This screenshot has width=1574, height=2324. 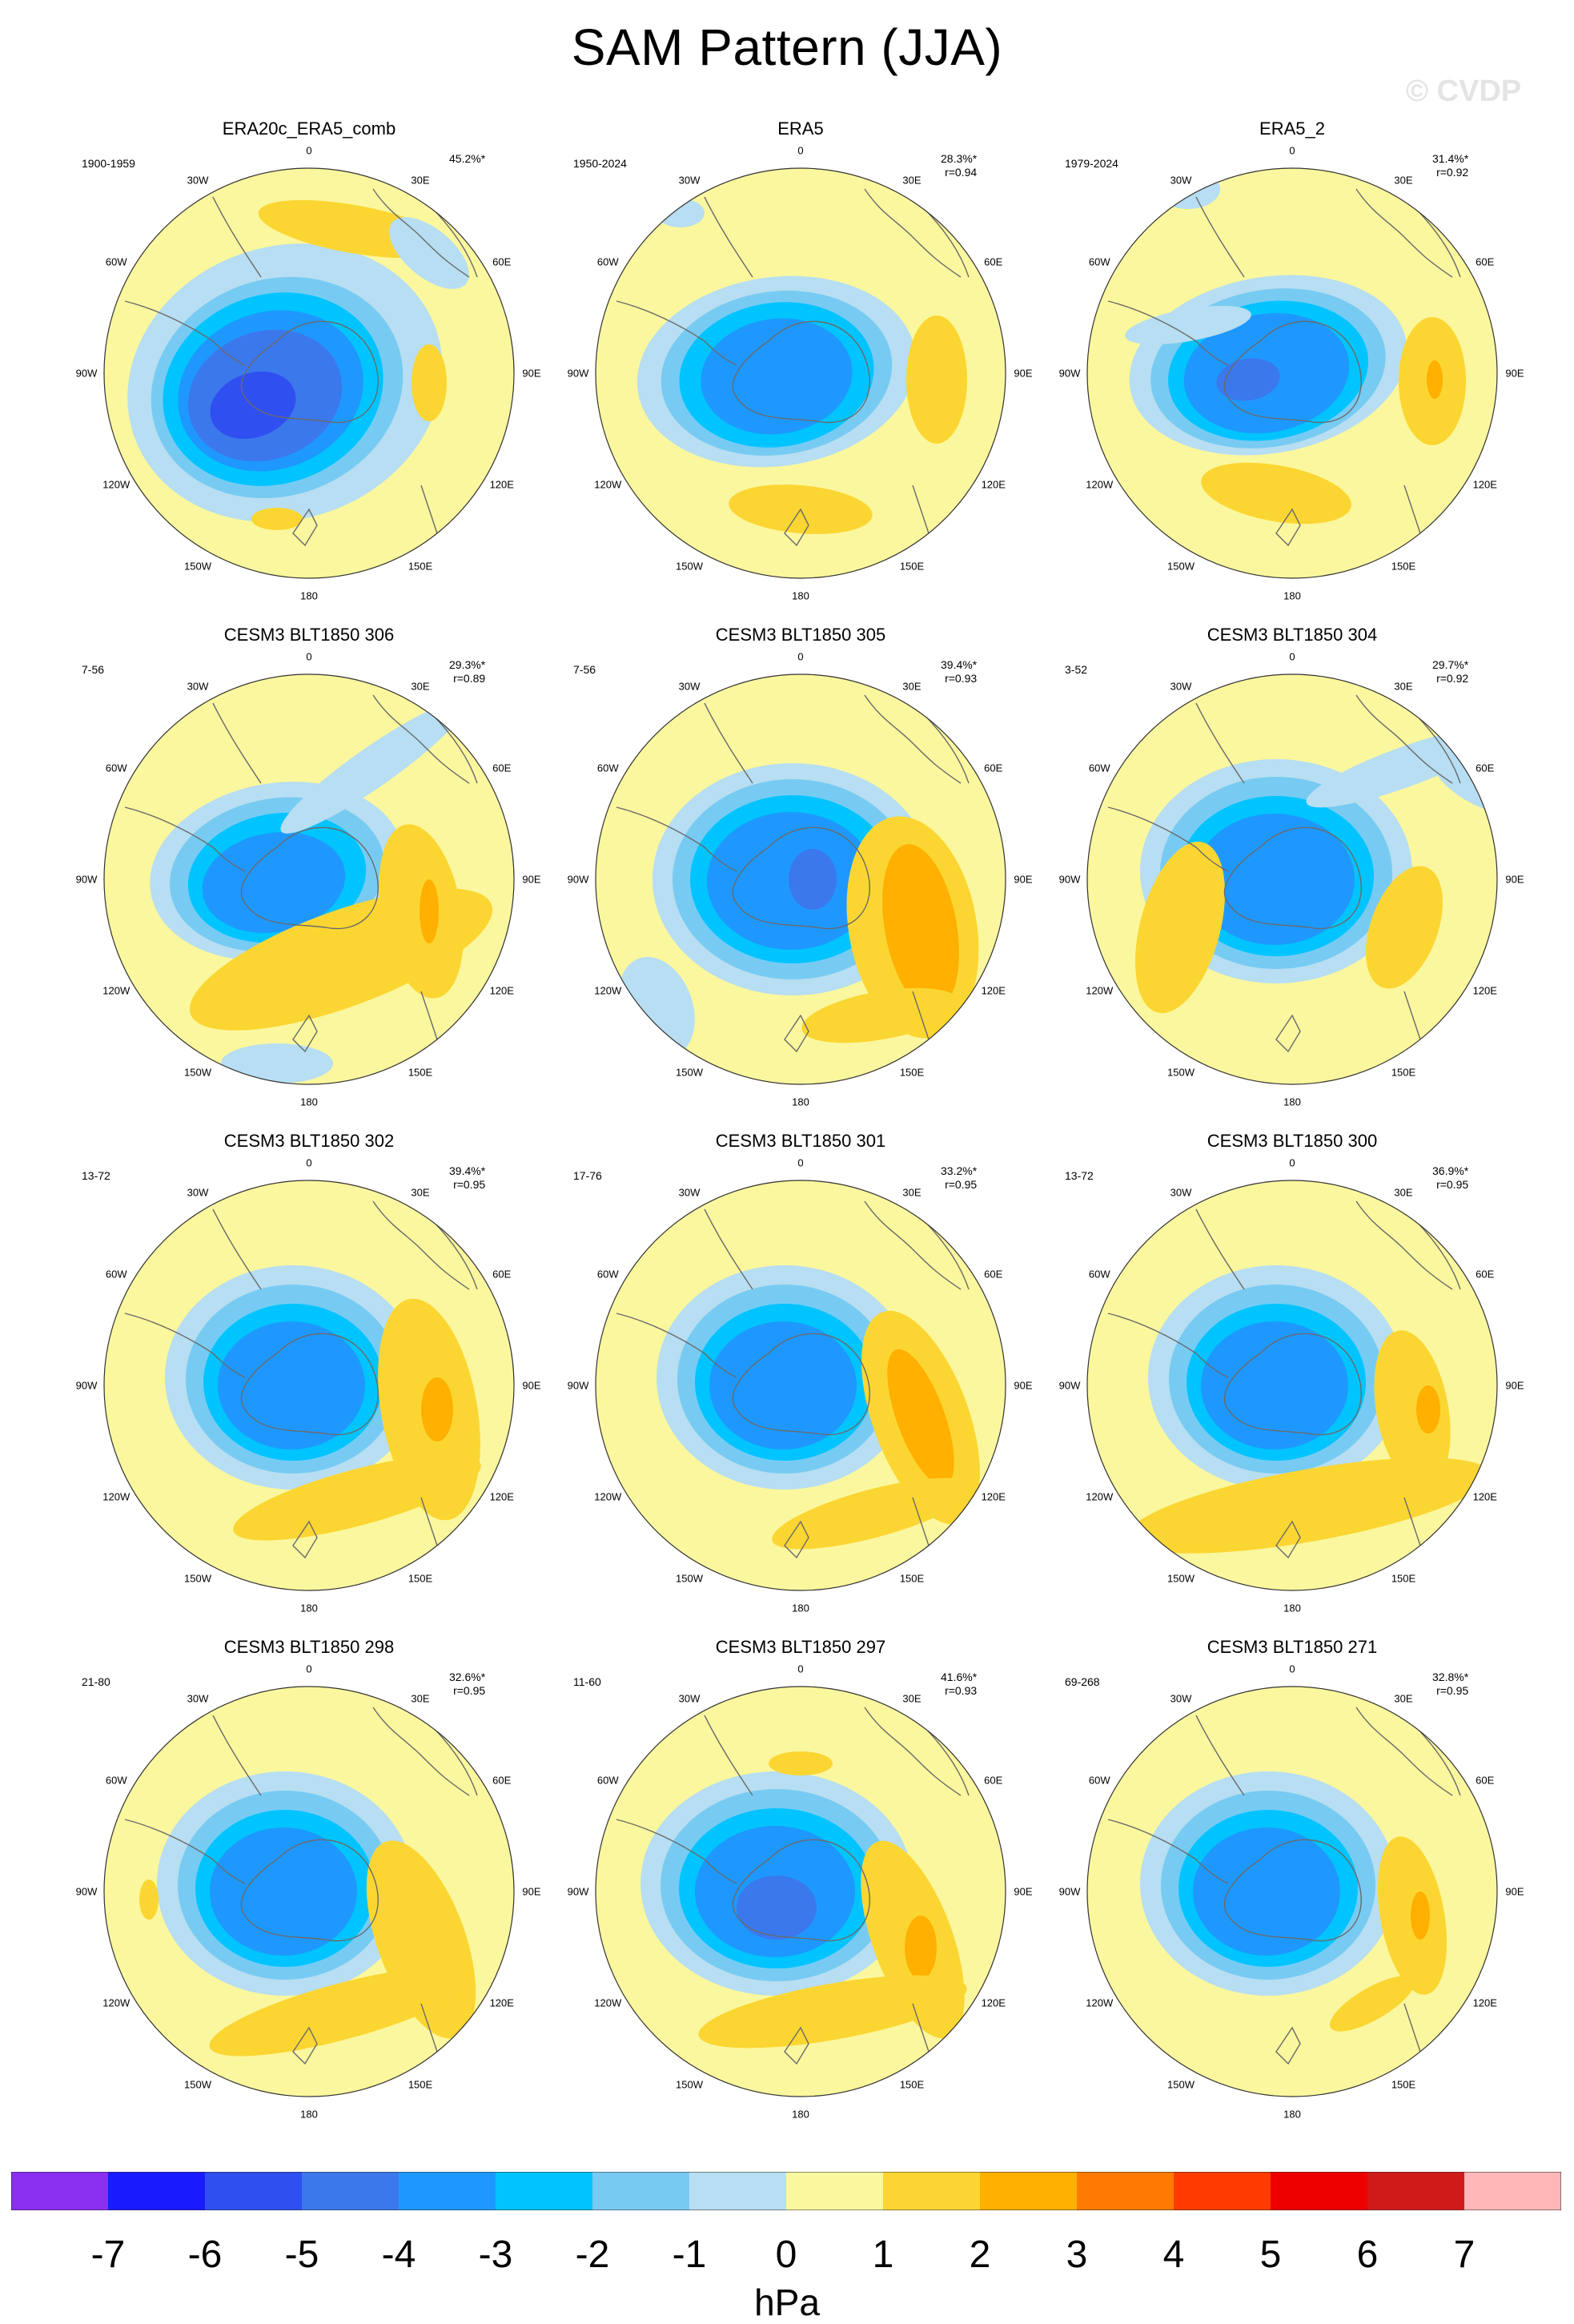 I want to click on panel-period: 69-268, so click(x=1082, y=1681).